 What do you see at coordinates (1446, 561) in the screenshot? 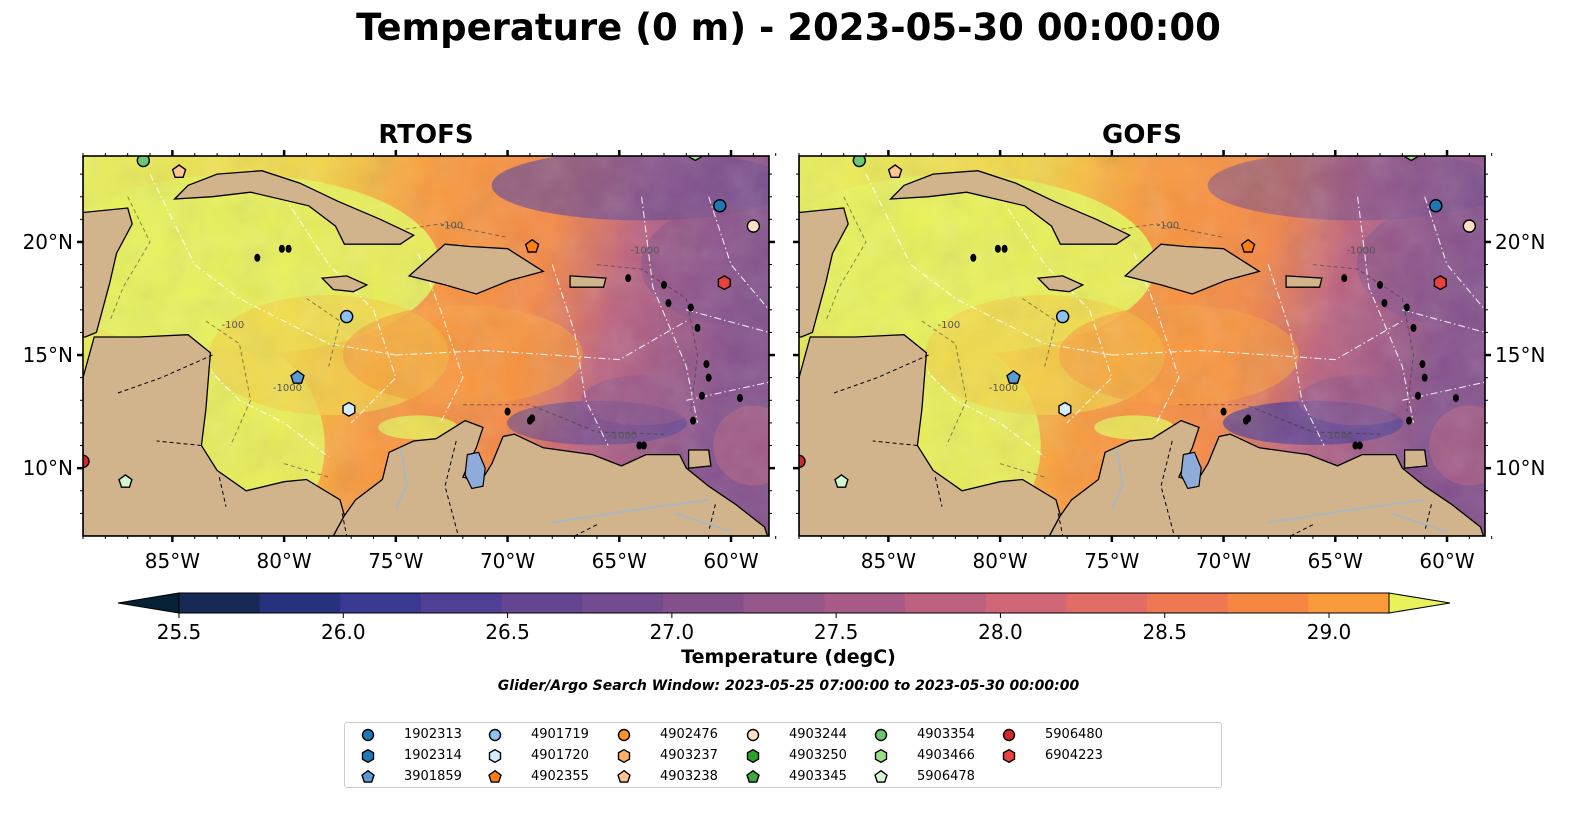
I see `lon-tick-label: 60°W` at bounding box center [1446, 561].